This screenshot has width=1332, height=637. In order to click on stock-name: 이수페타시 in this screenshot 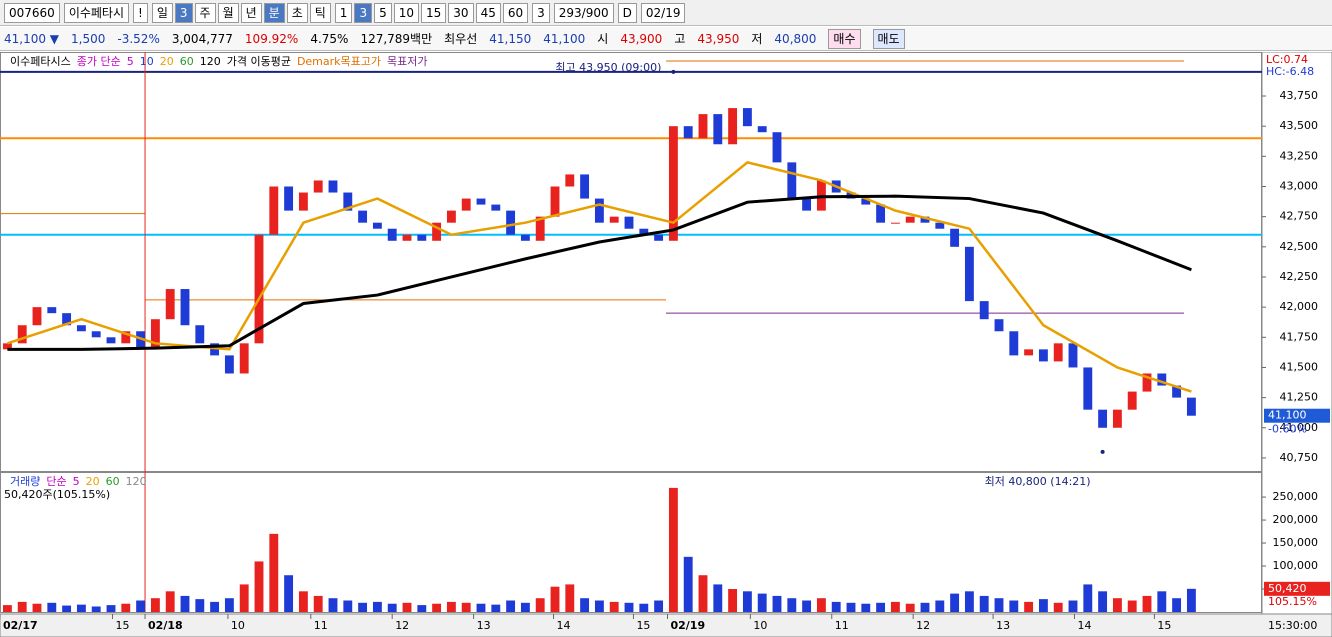, I will do `click(96, 12)`.